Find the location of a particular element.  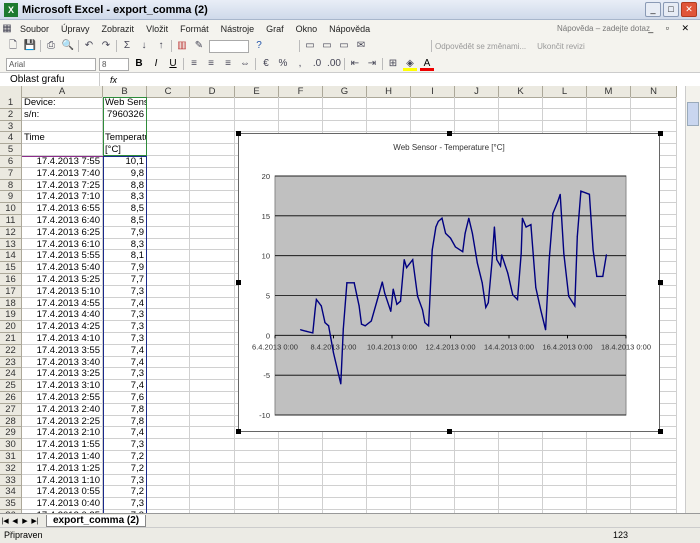

fill-color-icon: ◈ is located at coordinates (410, 64).